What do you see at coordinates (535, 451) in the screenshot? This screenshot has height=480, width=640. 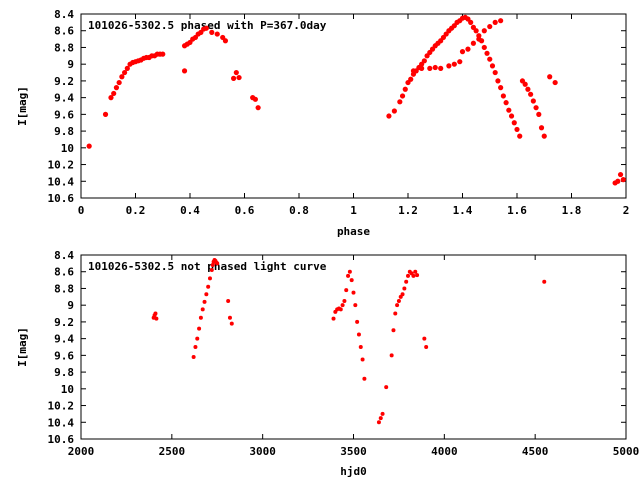 I see `x-tick-label: 4500` at bounding box center [535, 451].